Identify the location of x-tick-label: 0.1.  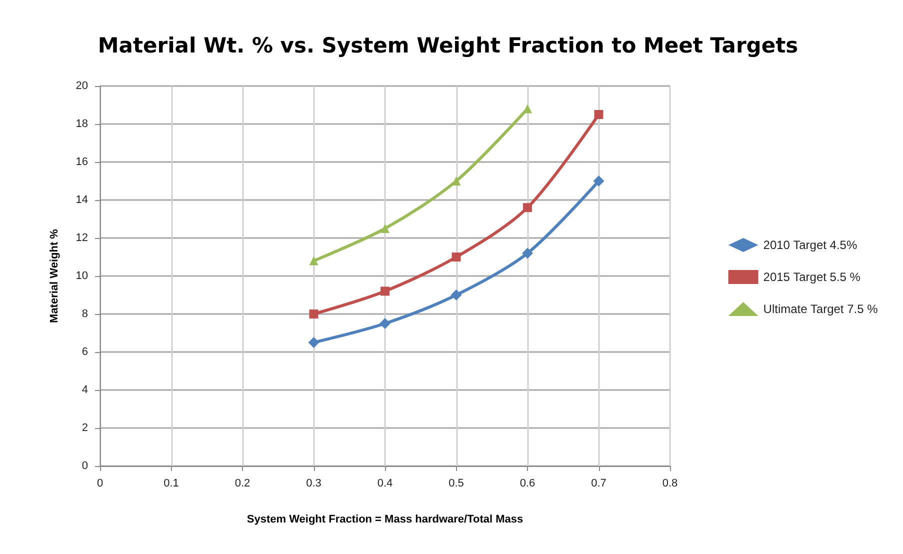
(171, 484).